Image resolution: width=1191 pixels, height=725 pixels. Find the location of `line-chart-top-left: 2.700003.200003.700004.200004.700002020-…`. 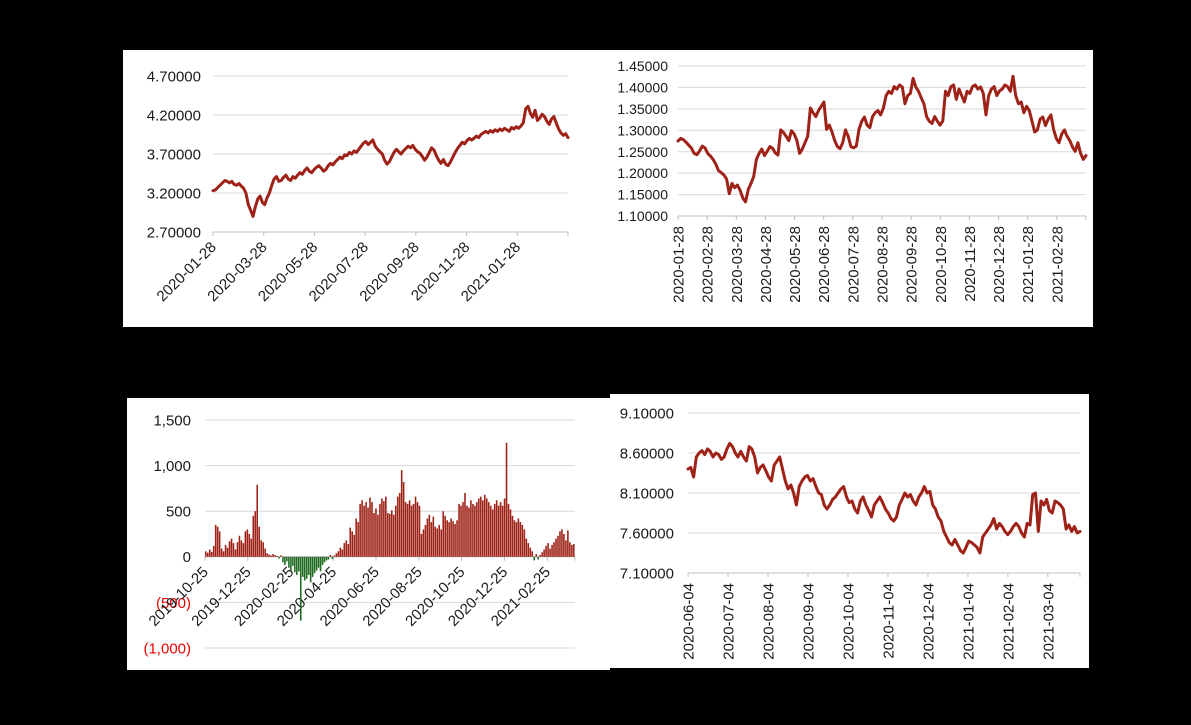

line-chart-top-left: 2.700003.200003.700004.200004.700002020-… is located at coordinates (358, 186).